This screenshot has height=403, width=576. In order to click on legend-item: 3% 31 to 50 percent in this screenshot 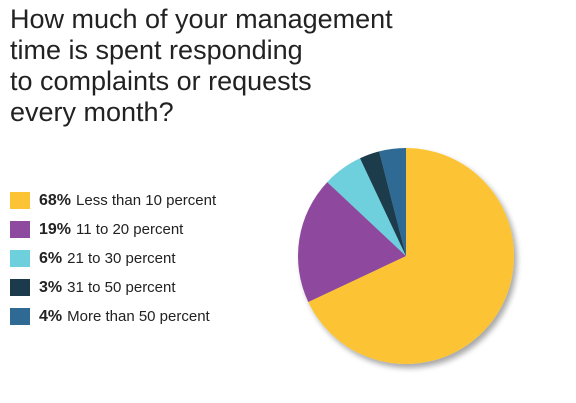, I will do `click(145, 287)`.